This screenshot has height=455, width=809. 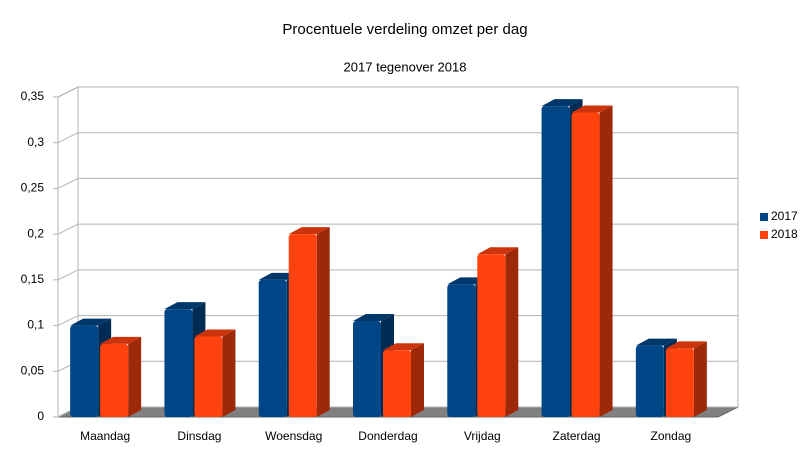 I want to click on legend-label: 2017, so click(x=784, y=216).